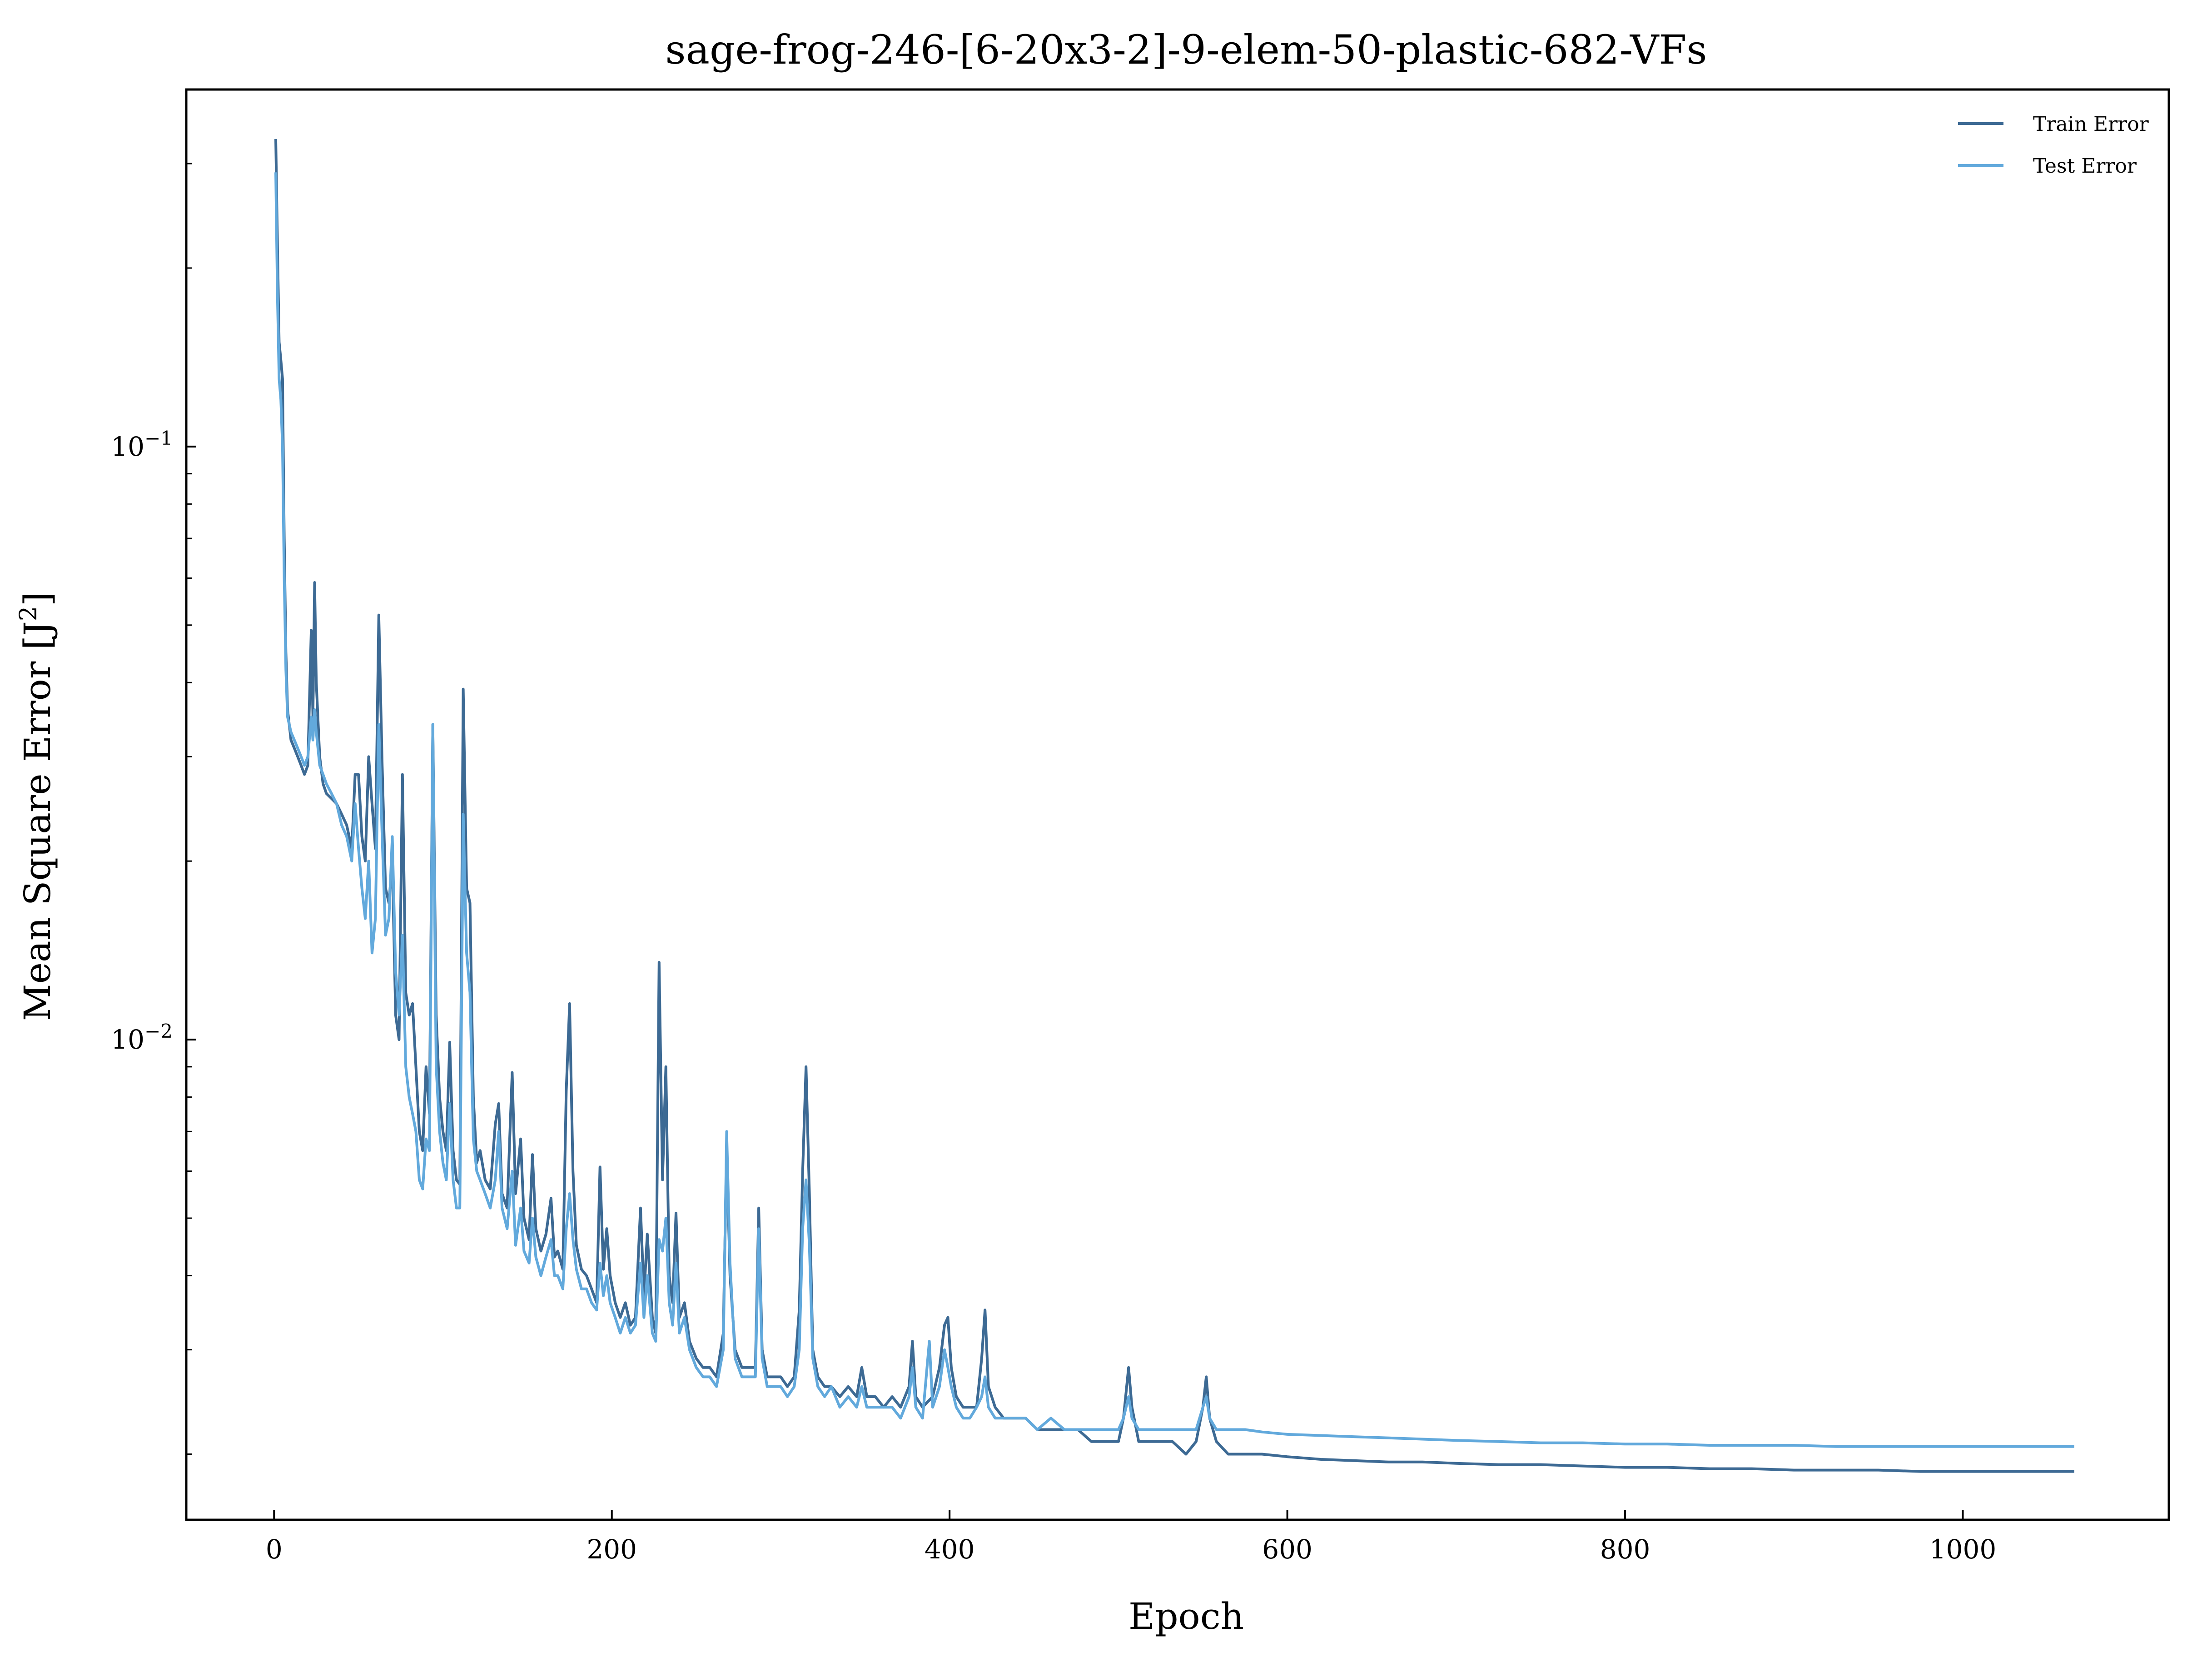 This screenshot has width=2212, height=1667. Describe the element at coordinates (29, 613) in the screenshot. I see `y-axis-label-sup: 2` at that location.